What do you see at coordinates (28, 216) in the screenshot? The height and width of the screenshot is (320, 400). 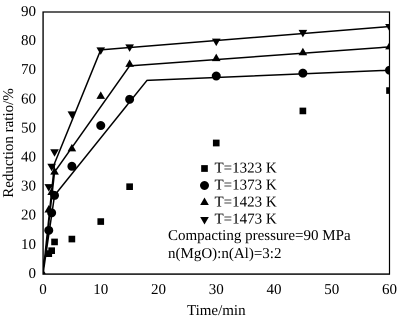 I see `y-tick-label: 20` at bounding box center [28, 216].